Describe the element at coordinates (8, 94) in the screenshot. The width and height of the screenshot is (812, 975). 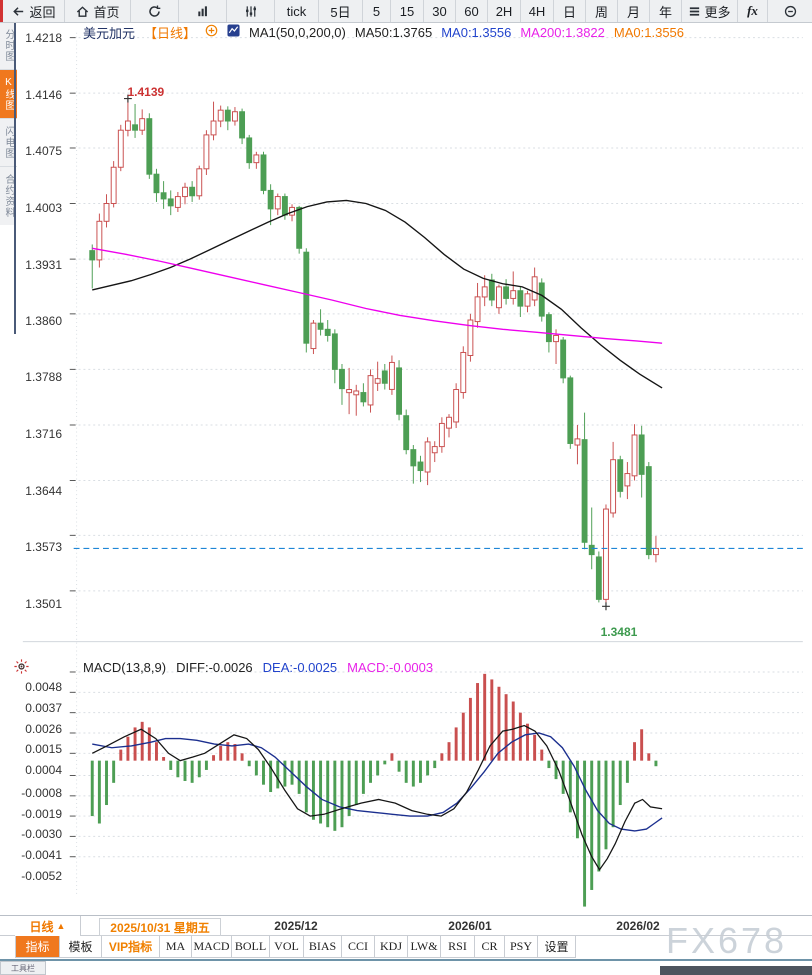
I see `sidebar-item-kline-chart: K线图` at that location.